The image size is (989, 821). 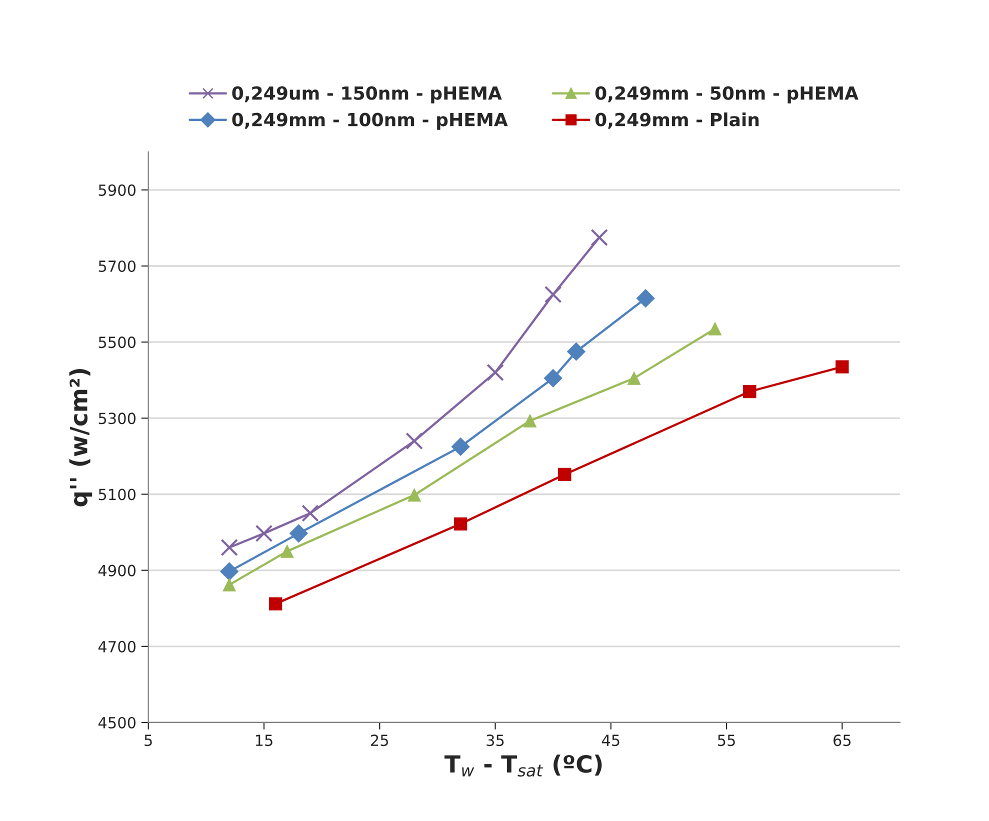 I want to click on y-tick-label: 4700, so click(x=117, y=646).